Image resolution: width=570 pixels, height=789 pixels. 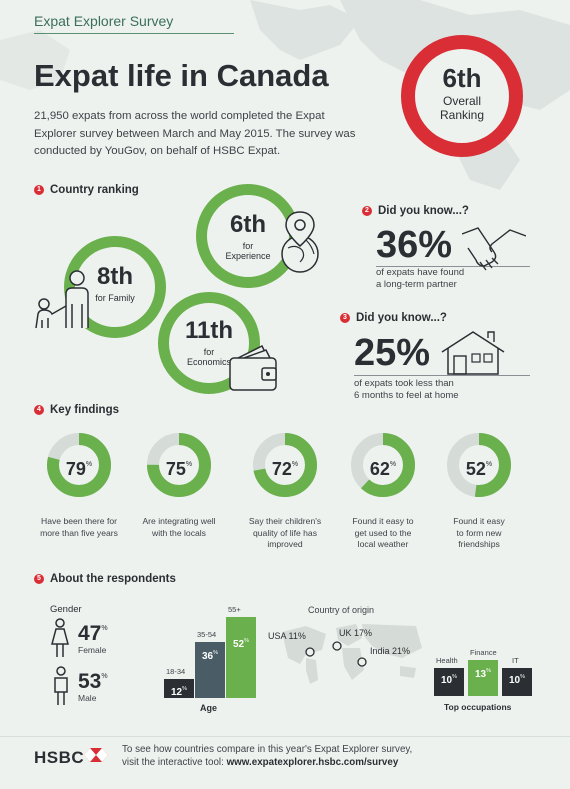 What do you see at coordinates (515, 660) in the screenshot?
I see `occupation-bar-label: IT` at bounding box center [515, 660].